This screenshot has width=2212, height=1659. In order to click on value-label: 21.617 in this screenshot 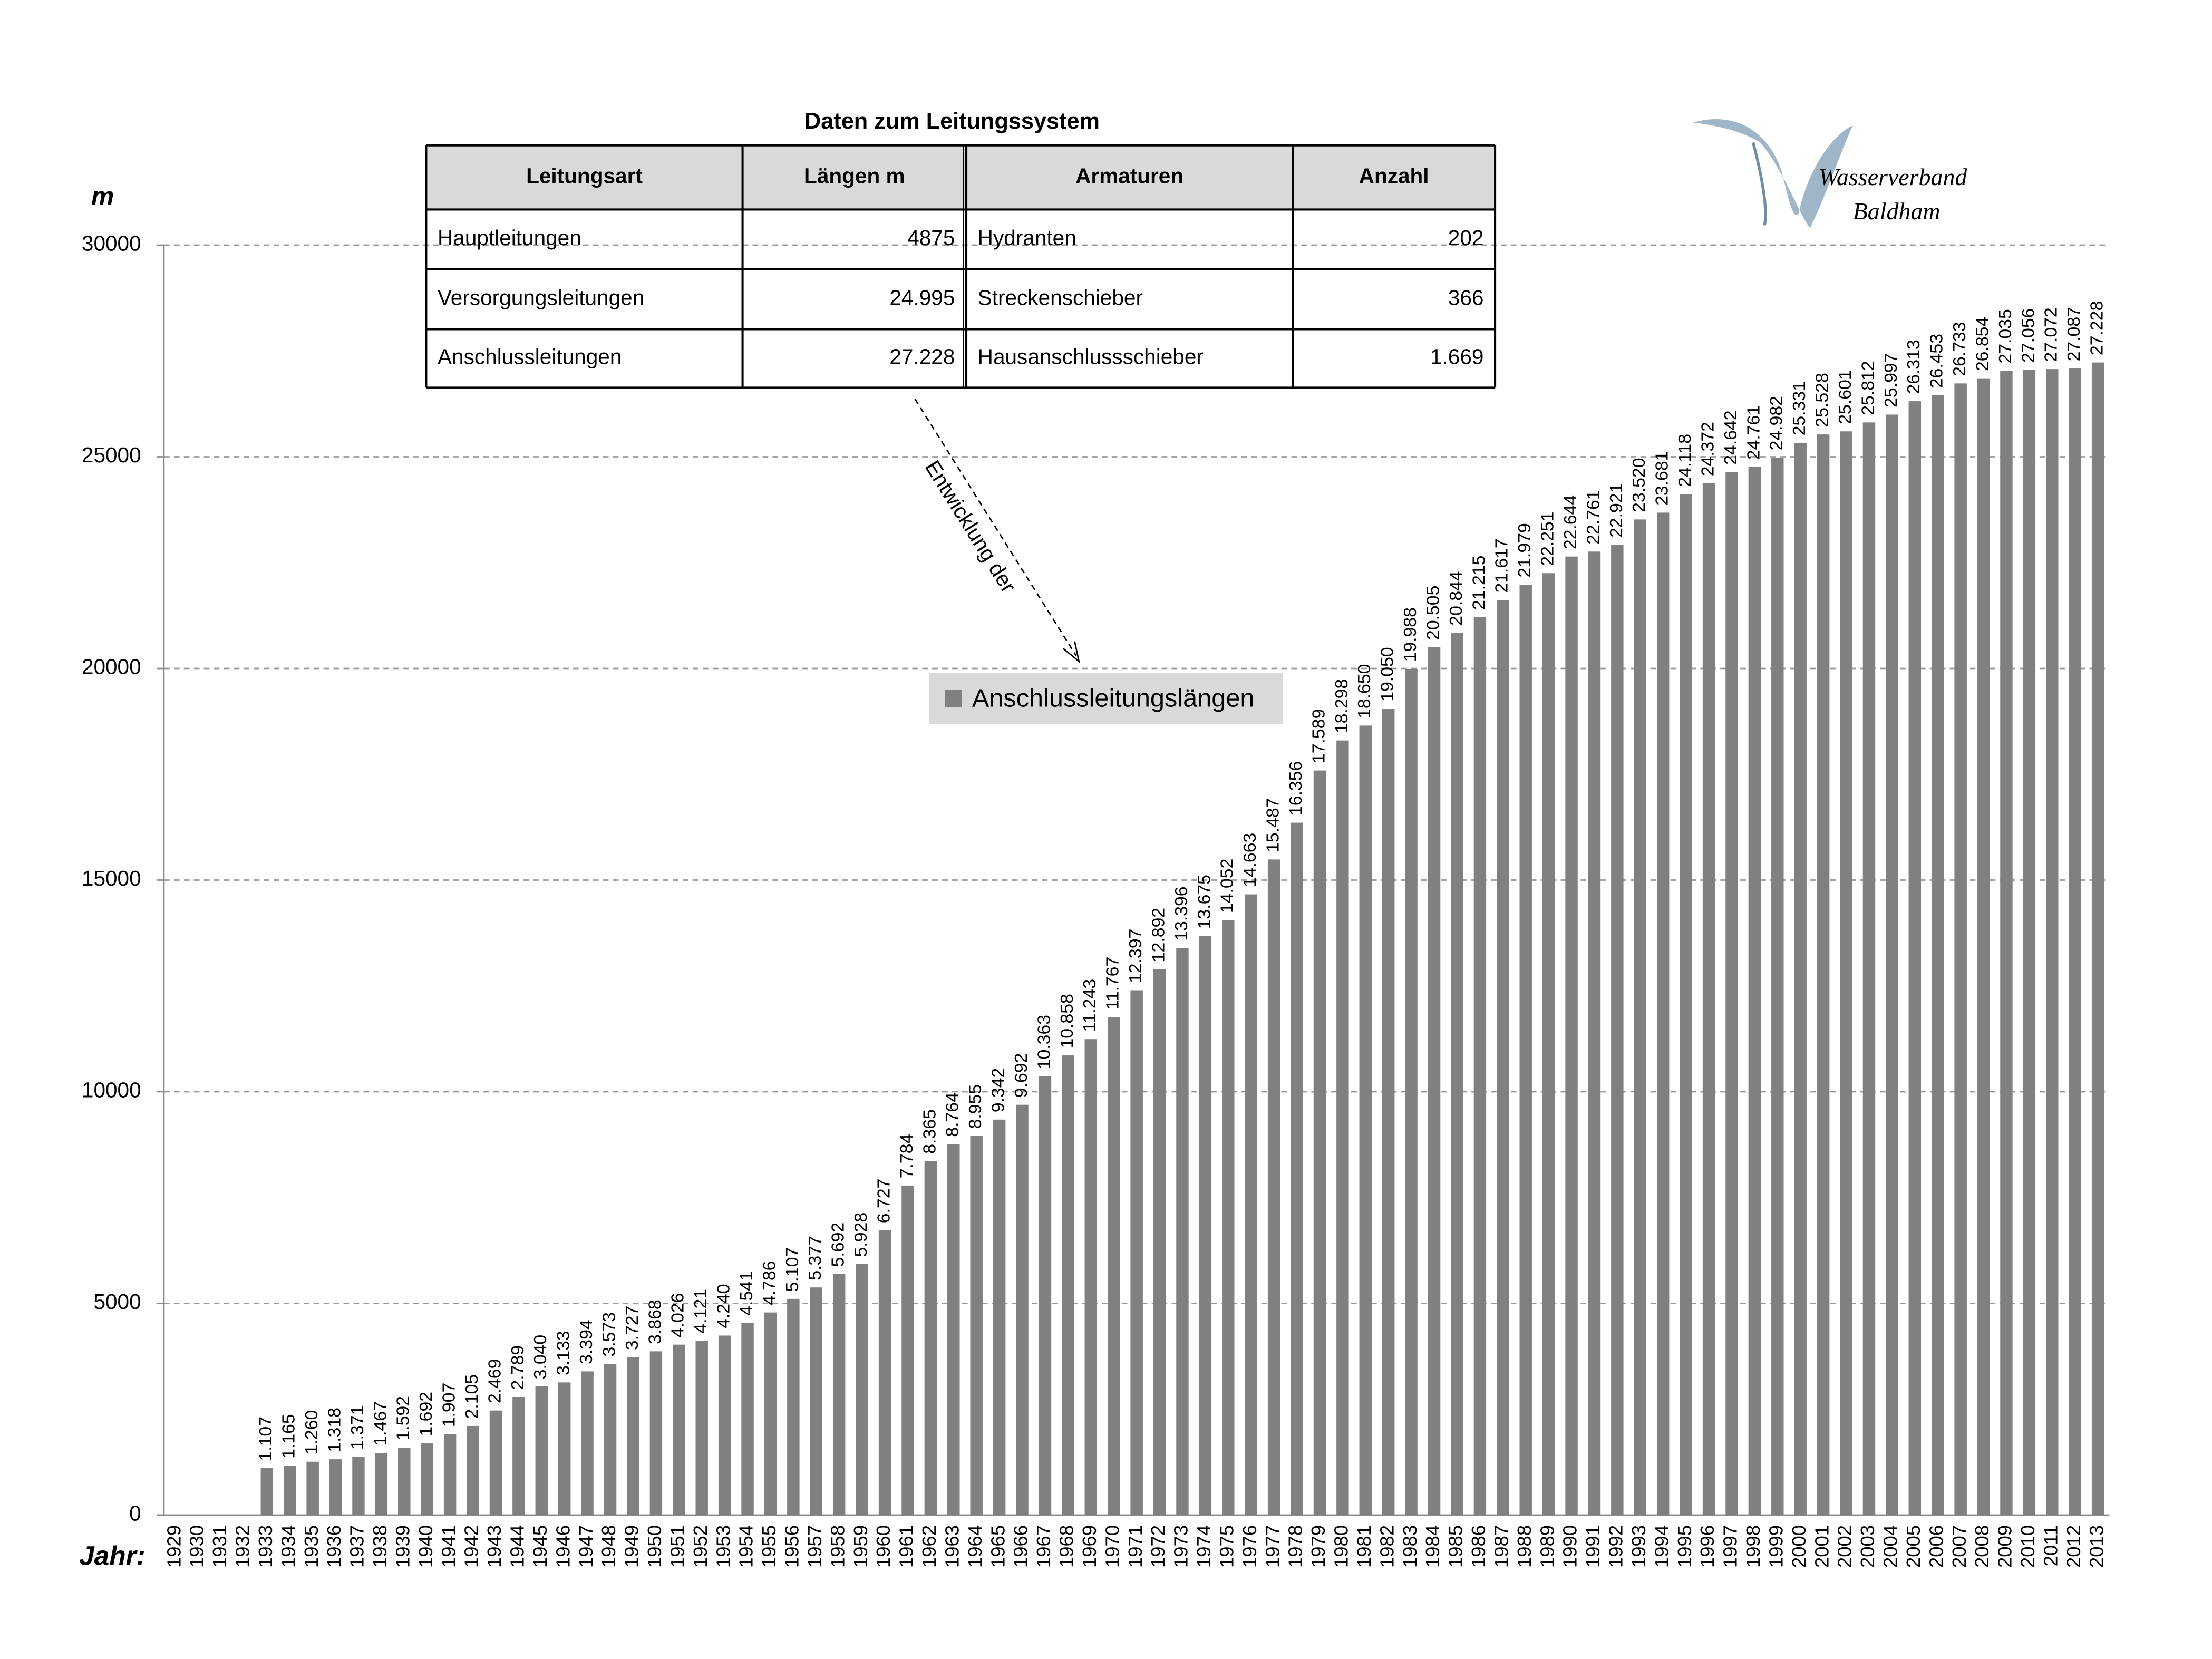, I will do `click(1502, 566)`.